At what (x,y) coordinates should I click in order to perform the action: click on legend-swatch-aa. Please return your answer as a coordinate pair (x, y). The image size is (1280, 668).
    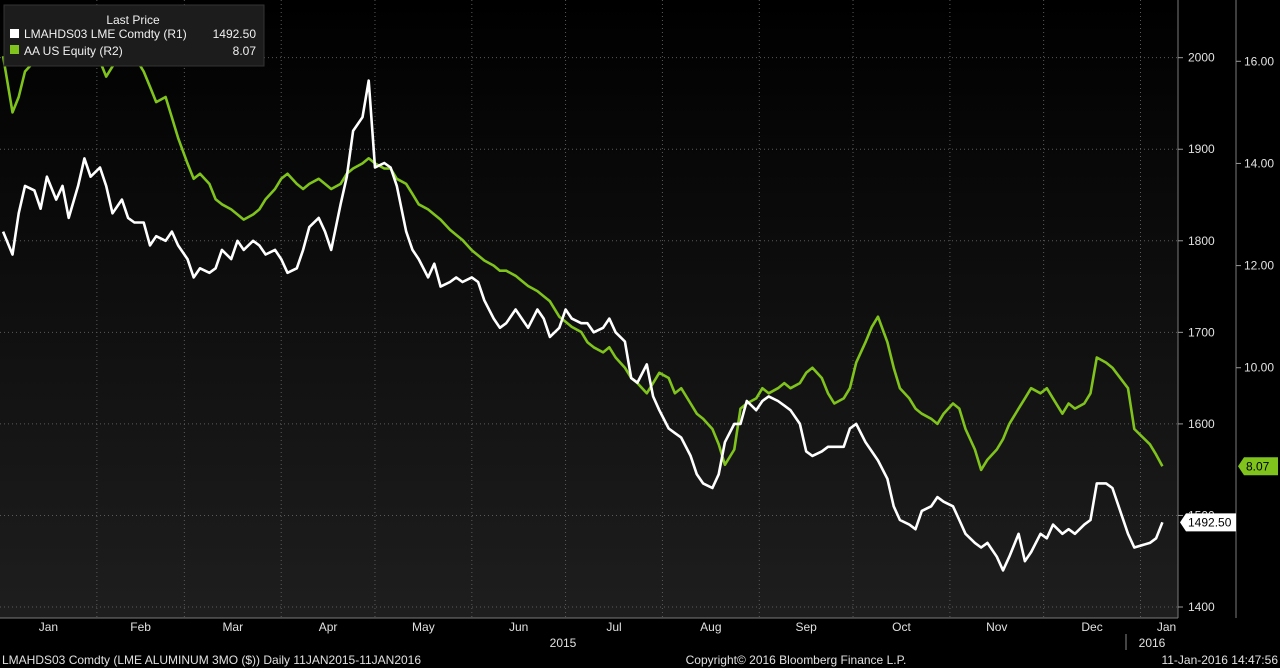
    Looking at the image, I should click on (14, 49).